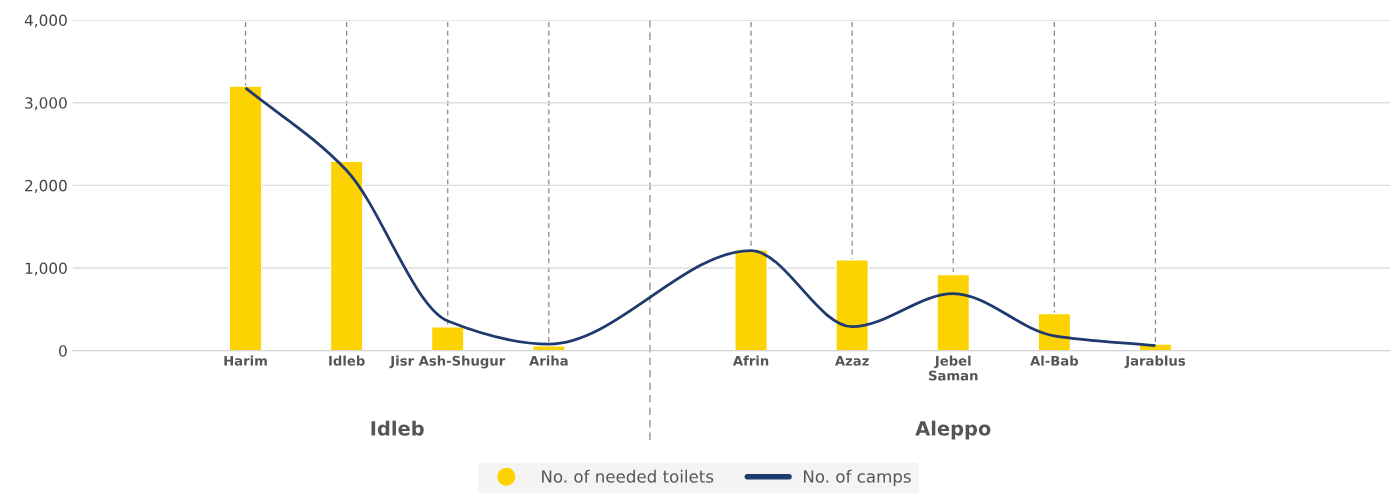  I want to click on legend-label: No. of needed toilets, so click(628, 476).